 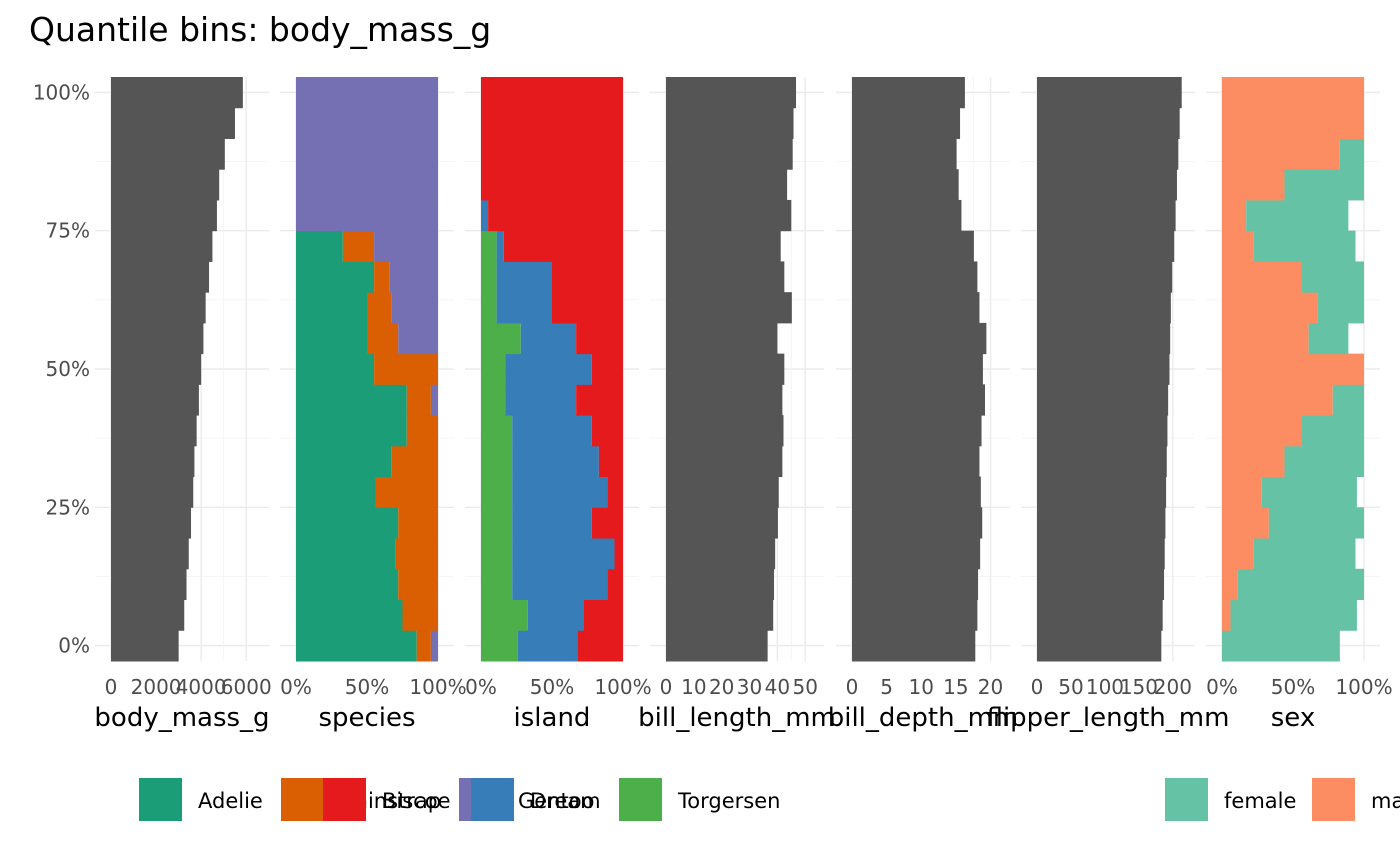 I want to click on x-tick-label-body_mass_g: 0, so click(x=111, y=687).